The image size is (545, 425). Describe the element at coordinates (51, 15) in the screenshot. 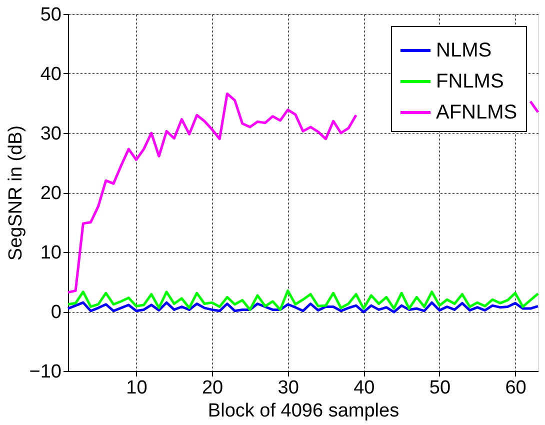

I see `y-tick-label: 50` at that location.